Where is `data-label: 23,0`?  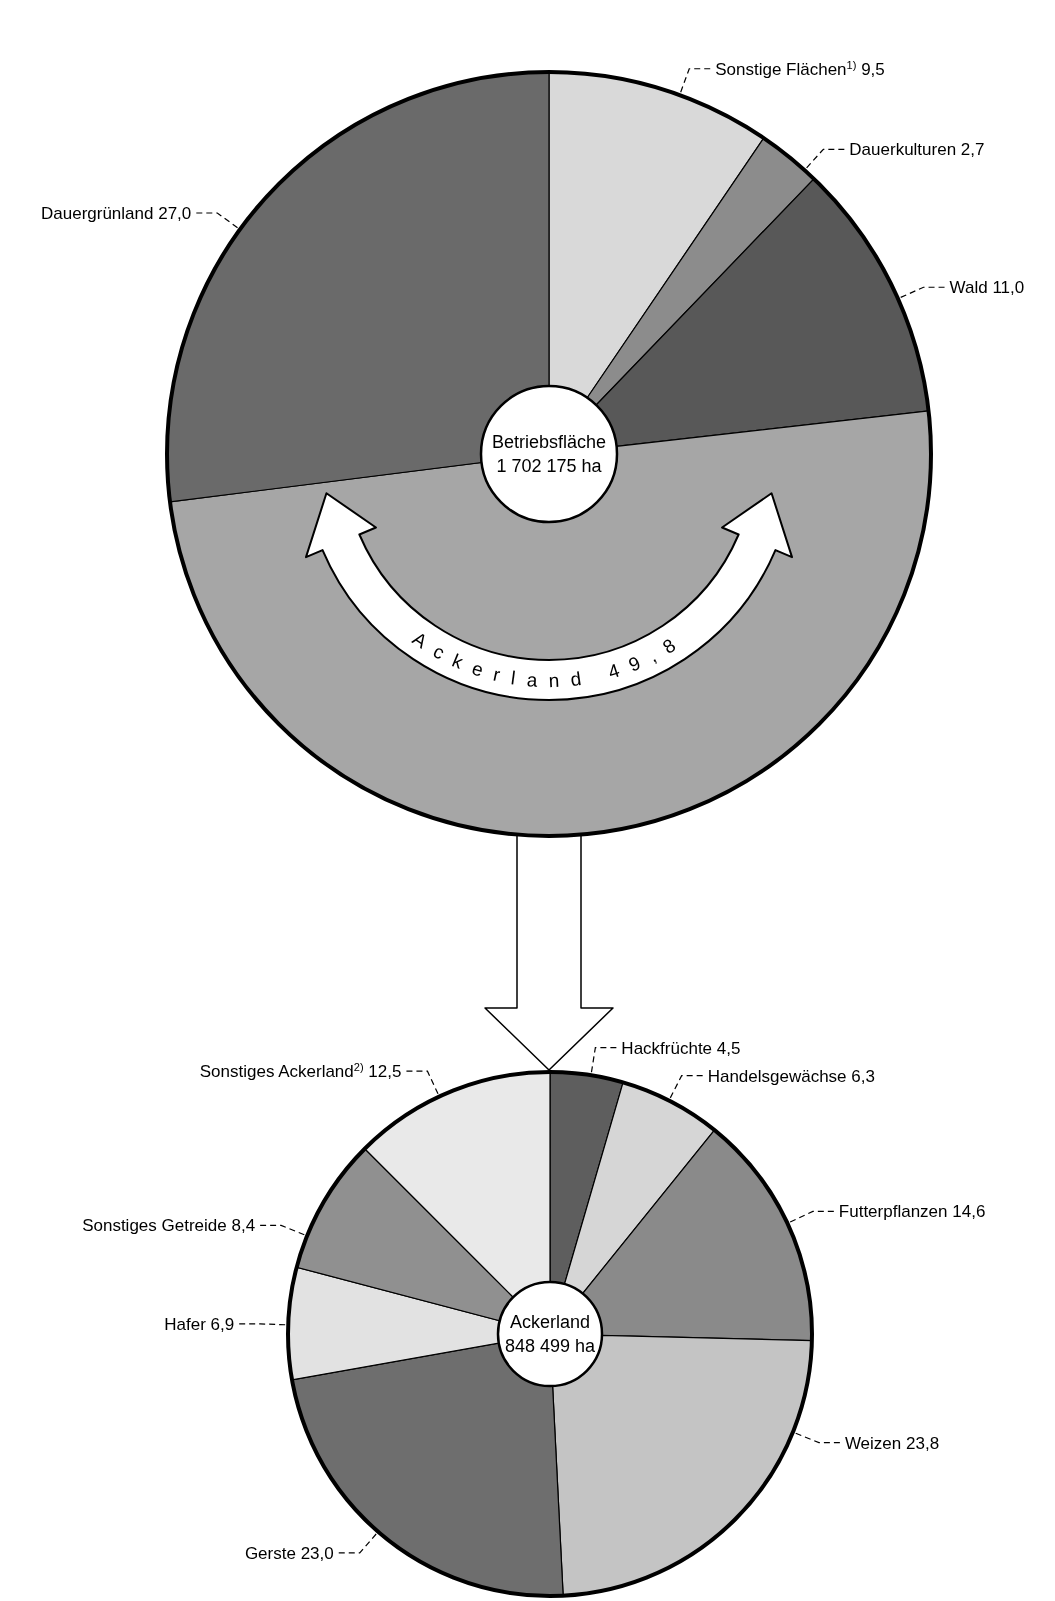
data-label: 23,0 is located at coordinates (317, 1553).